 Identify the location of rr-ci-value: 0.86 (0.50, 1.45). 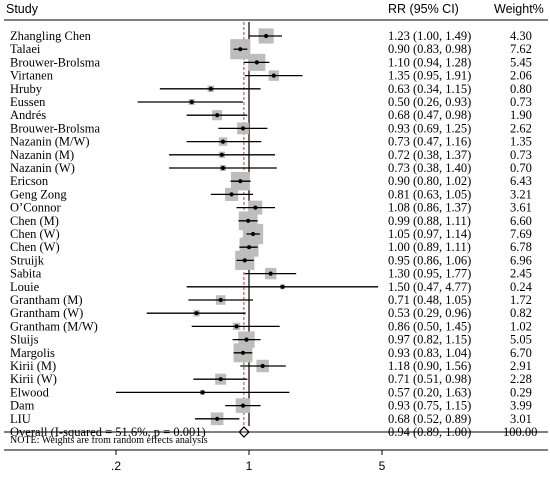
(429, 326).